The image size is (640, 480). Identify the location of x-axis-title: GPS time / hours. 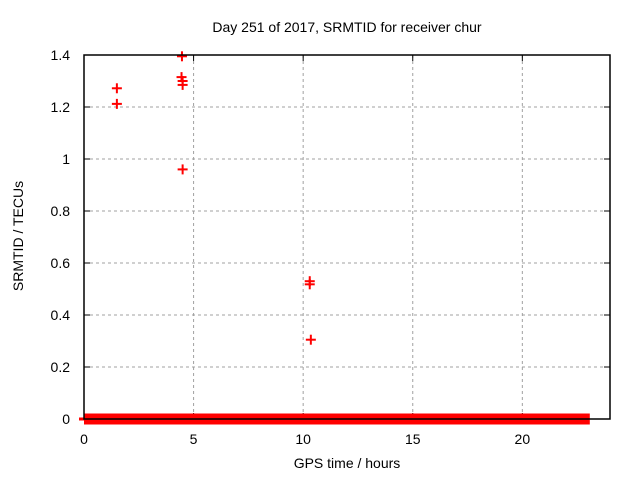
(347, 463).